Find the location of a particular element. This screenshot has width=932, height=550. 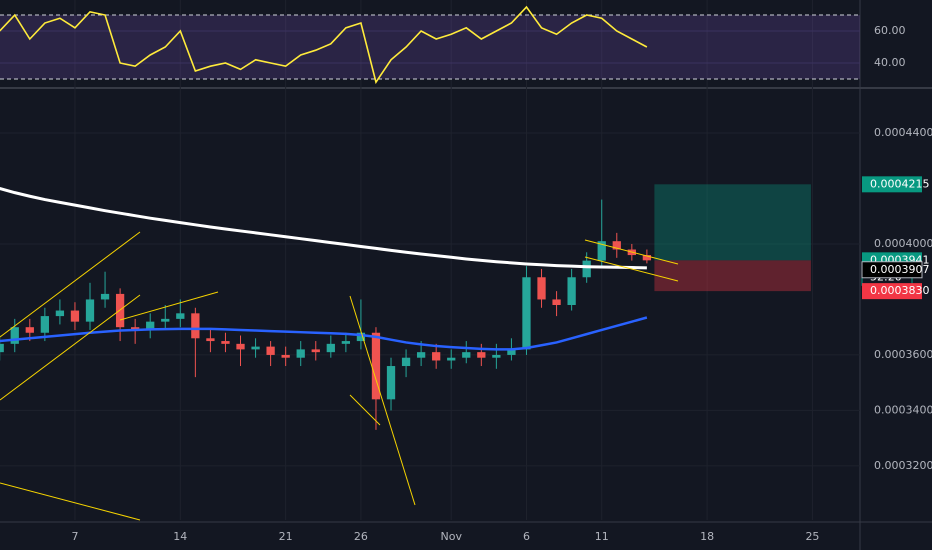

x-tick-label: 14 is located at coordinates (180, 536).